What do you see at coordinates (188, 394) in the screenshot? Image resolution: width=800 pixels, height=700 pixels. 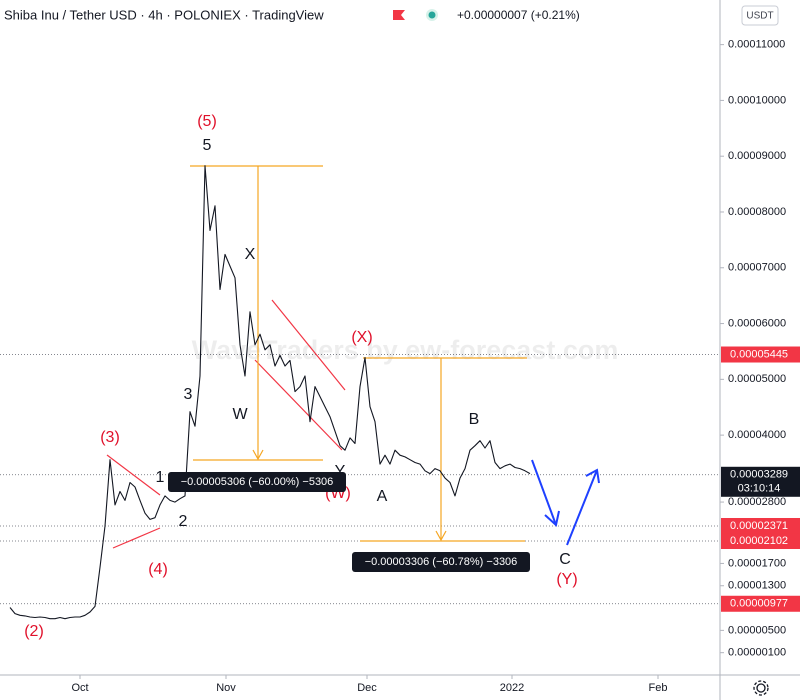 I see `wave-label: 3` at bounding box center [188, 394].